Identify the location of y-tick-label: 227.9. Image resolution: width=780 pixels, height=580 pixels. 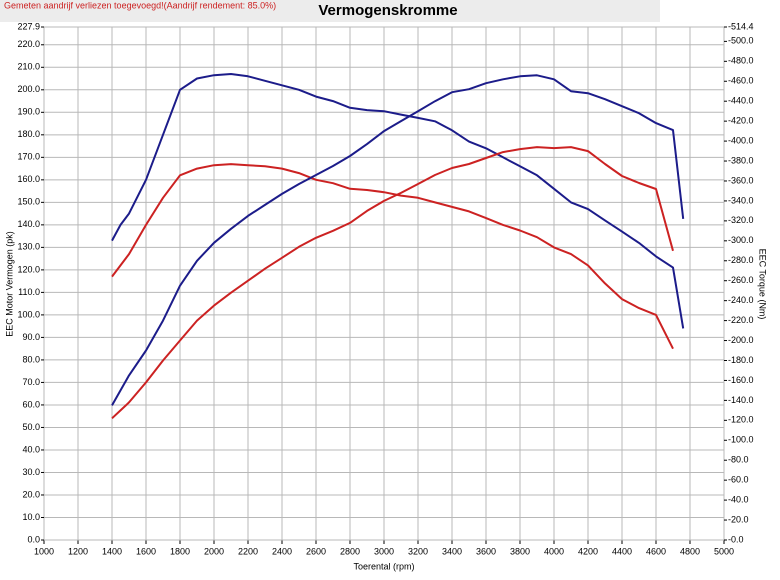
(28, 26).